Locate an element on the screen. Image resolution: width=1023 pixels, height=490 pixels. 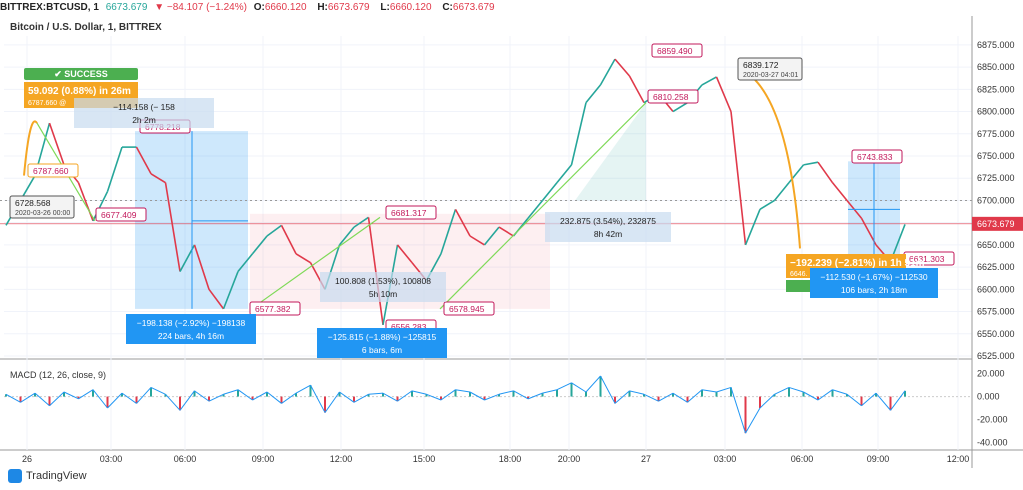
macd-title: MACD (12, 26, close, 9) is located at coordinates (58, 375).